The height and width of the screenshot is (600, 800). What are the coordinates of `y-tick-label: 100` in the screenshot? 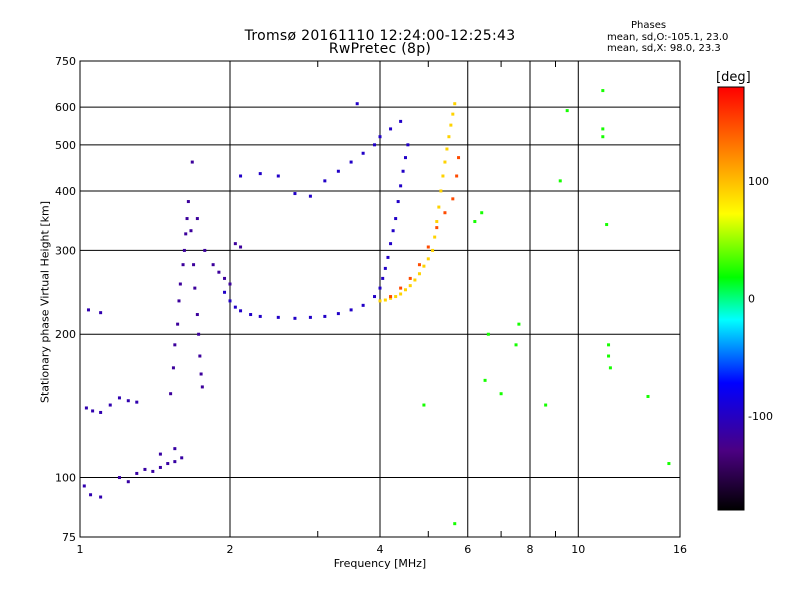 It's located at (65, 478).